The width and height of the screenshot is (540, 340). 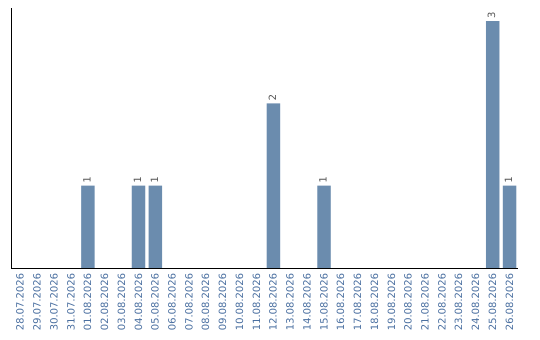 I want to click on x-tick-label: 29.07.2026, so click(x=38, y=301).